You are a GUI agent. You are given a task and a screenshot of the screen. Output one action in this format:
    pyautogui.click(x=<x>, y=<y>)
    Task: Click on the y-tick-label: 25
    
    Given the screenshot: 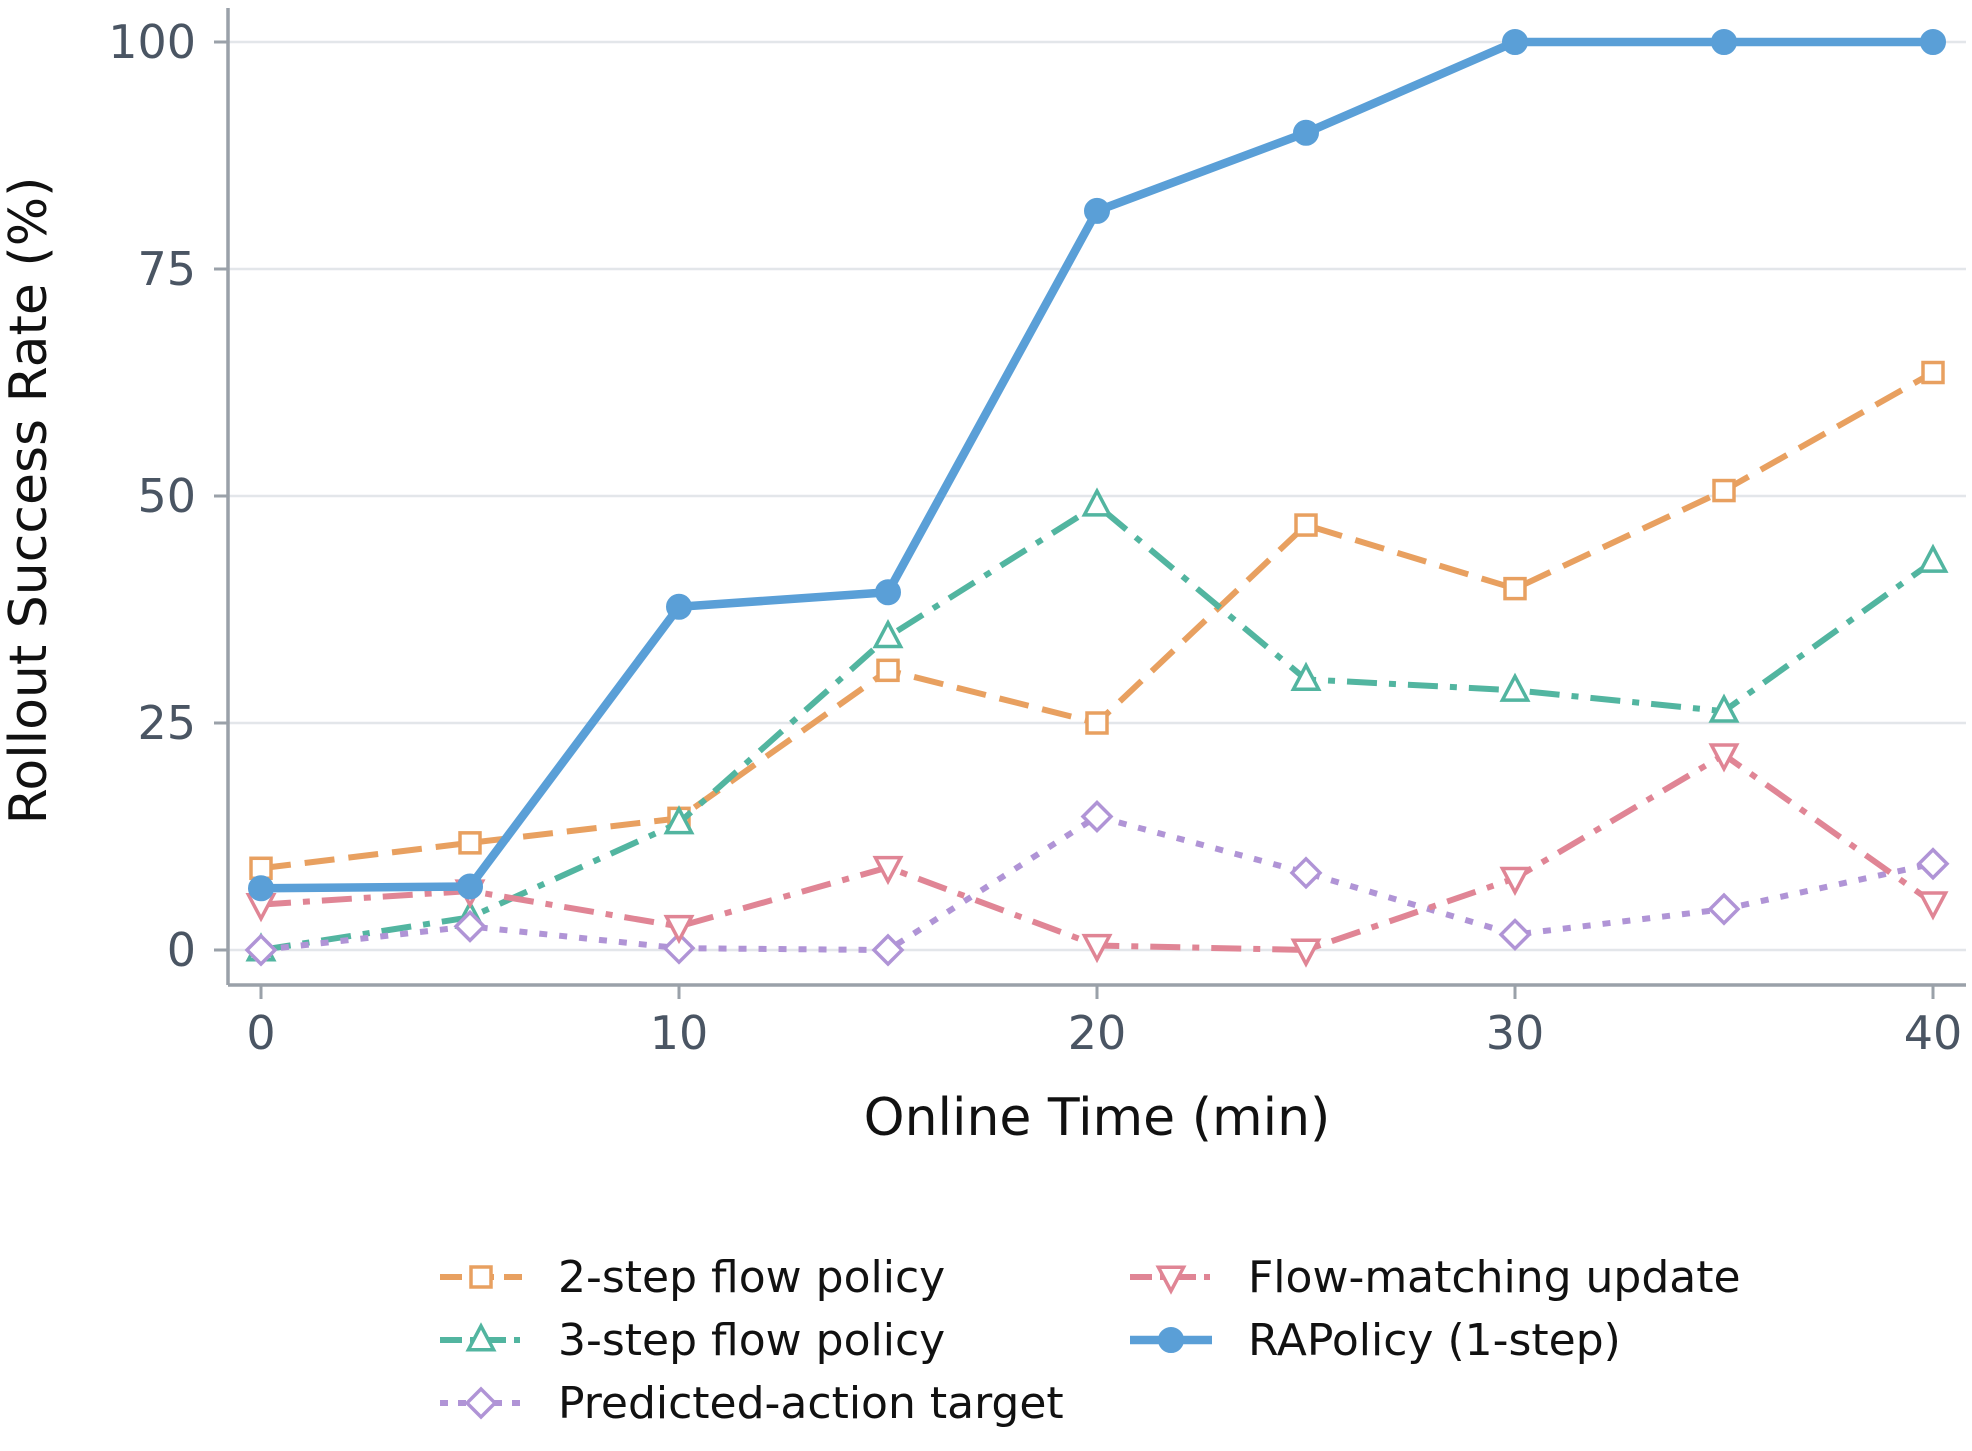 What is the action you would take?
    pyautogui.click(x=166, y=723)
    